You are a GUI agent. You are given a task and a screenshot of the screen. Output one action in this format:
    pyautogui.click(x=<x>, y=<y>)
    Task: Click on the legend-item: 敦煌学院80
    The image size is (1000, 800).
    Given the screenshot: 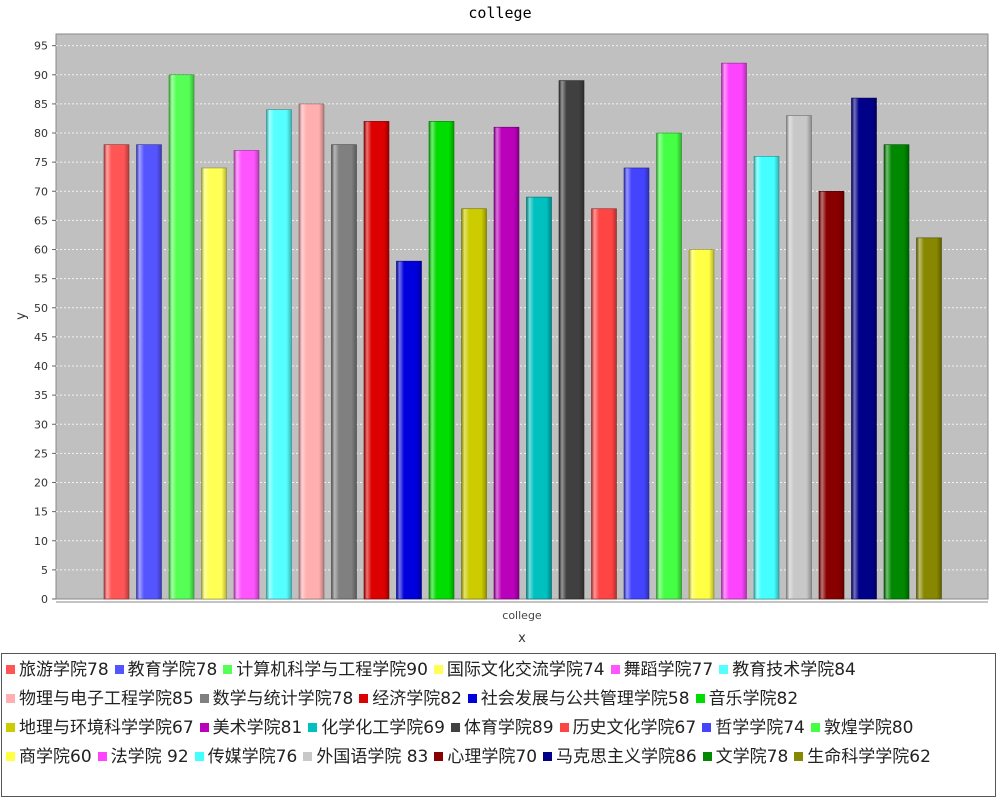 What is the action you would take?
    pyautogui.click(x=862, y=728)
    